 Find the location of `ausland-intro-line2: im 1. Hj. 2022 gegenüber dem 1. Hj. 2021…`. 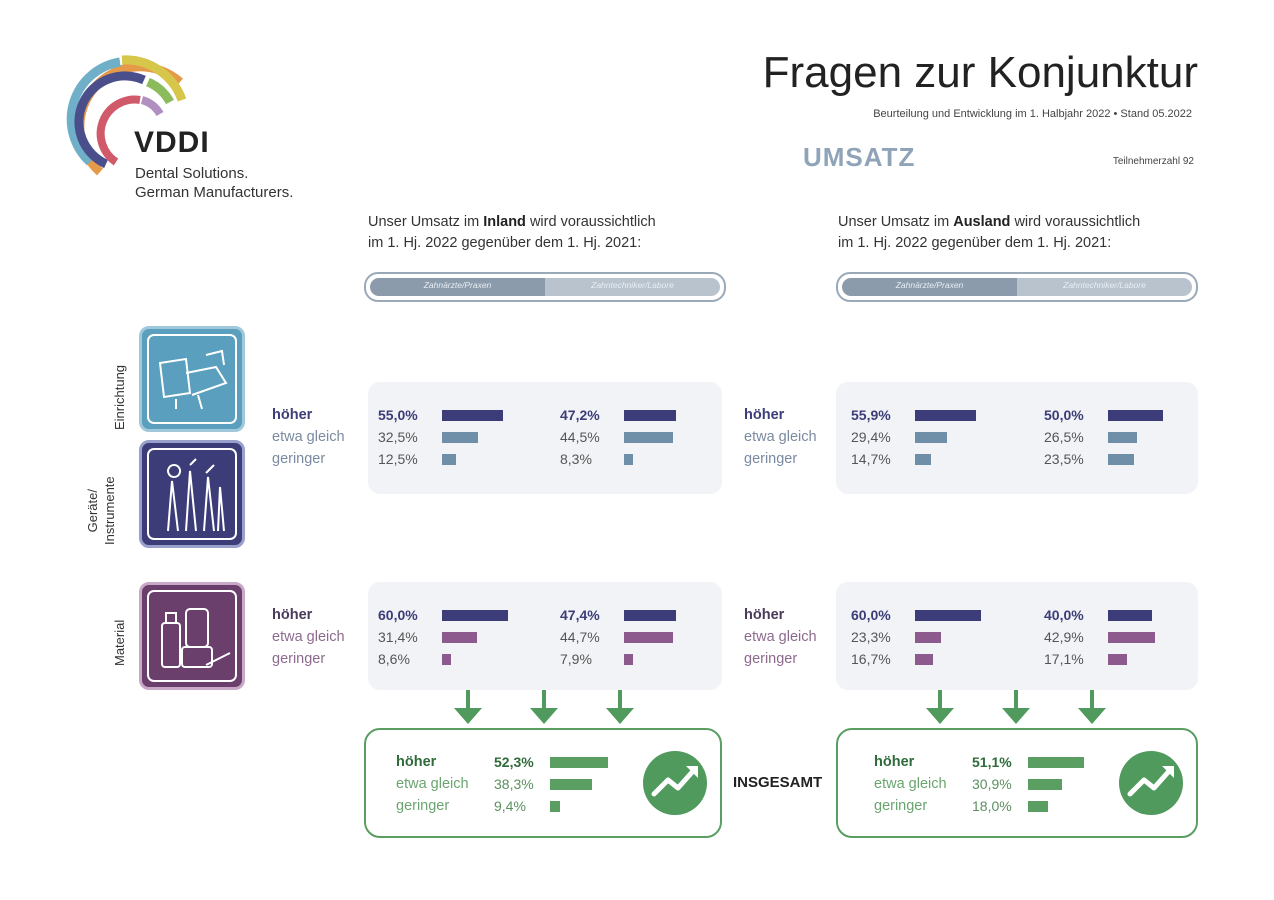

ausland-intro-line2: im 1. Hj. 2022 gegenüber dem 1. Hj. 2021… is located at coordinates (975, 243).